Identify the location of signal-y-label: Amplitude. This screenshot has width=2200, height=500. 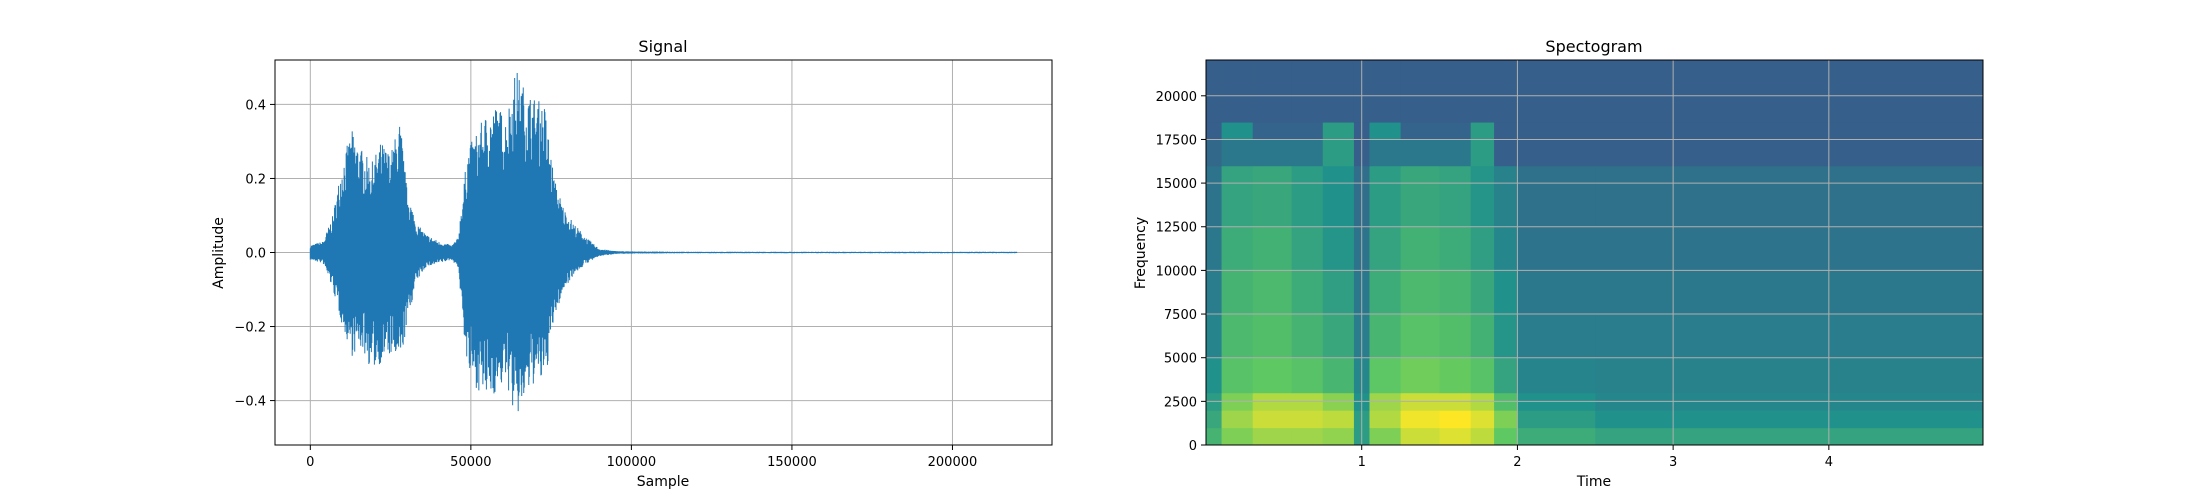
(219, 253).